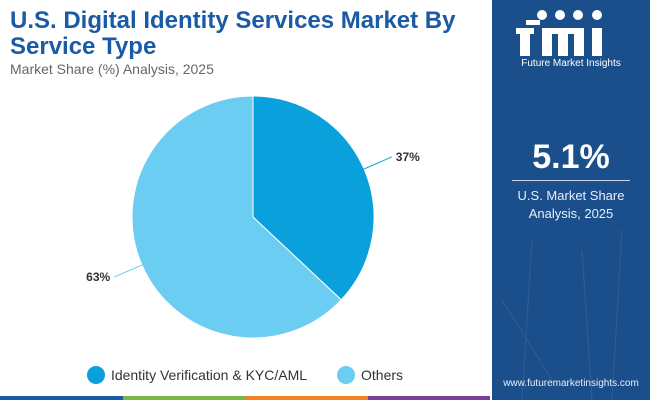 The image size is (650, 400). I want to click on website-link: www.futuremarketinsights.com, so click(571, 383).